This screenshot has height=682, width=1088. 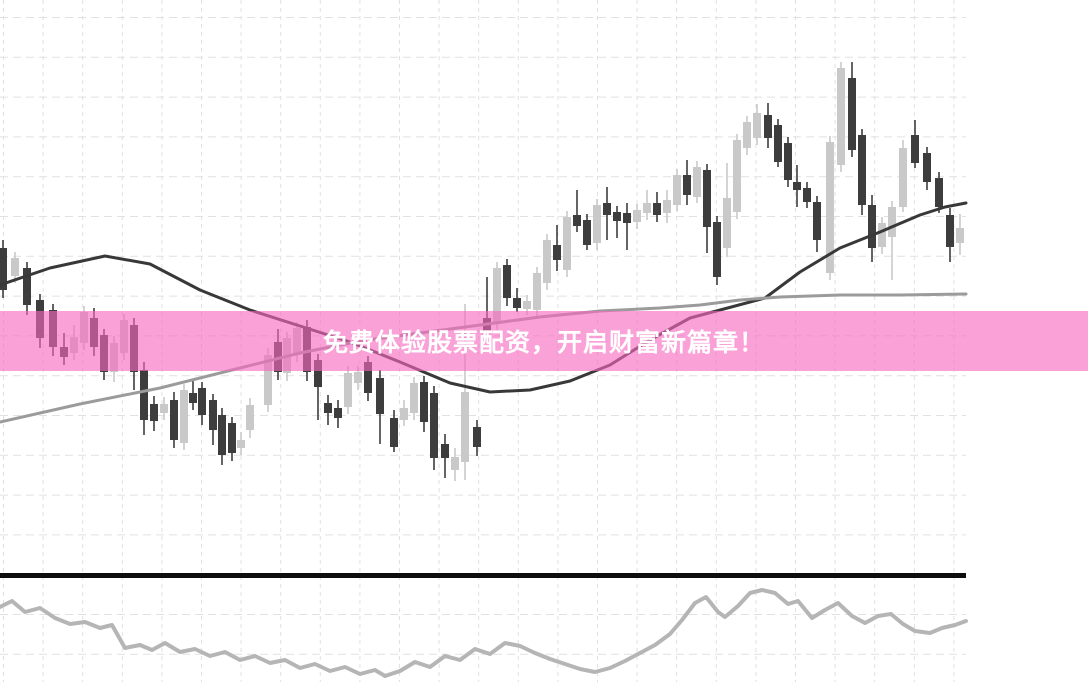 I want to click on promo-banner: 免费体验股票配资，开启财富新篇章！, so click(x=544, y=341).